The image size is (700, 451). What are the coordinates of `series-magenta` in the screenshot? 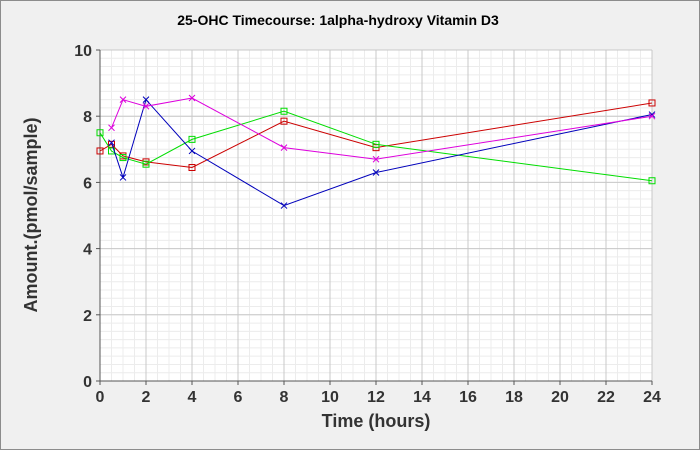 It's located at (382, 128).